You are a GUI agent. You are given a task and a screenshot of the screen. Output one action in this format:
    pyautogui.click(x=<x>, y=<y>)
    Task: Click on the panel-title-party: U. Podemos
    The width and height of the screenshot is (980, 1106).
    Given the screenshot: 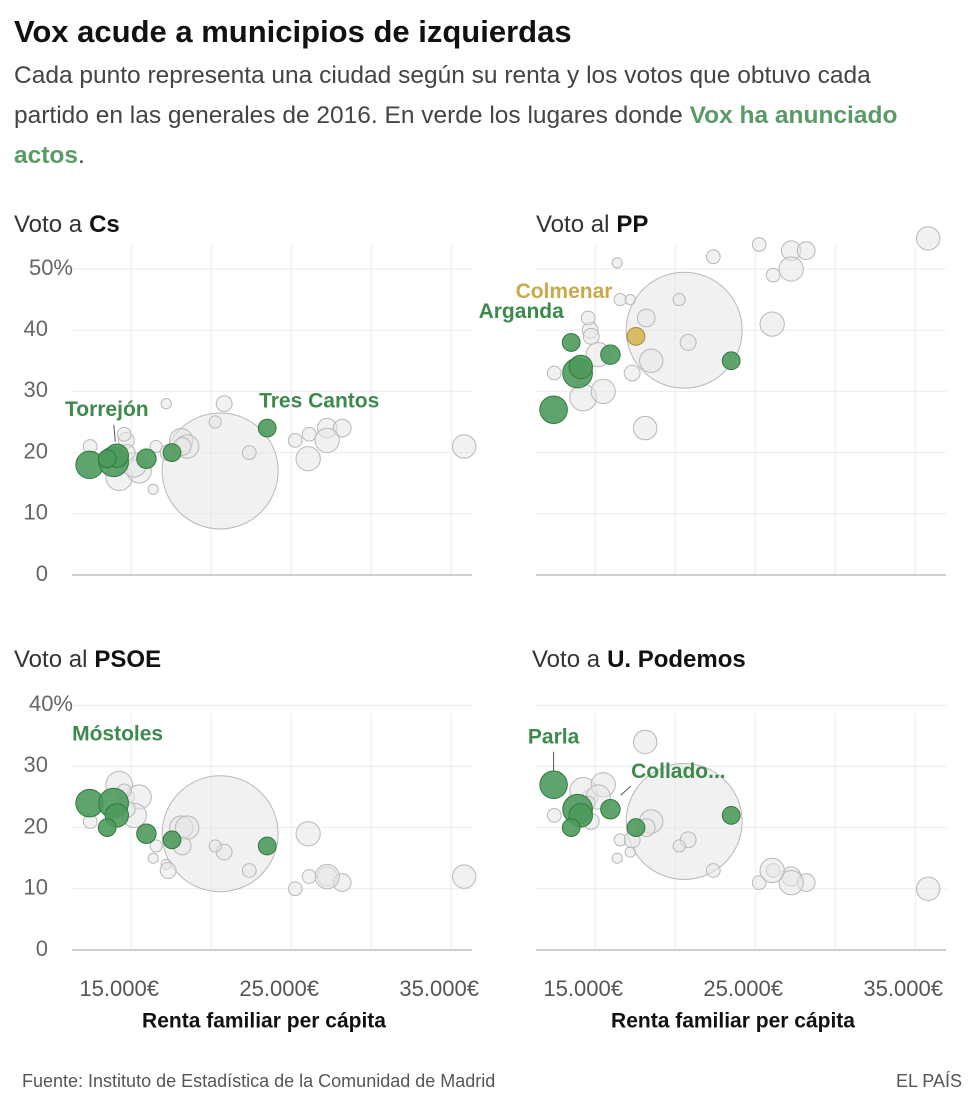 What is the action you would take?
    pyautogui.click(x=676, y=659)
    